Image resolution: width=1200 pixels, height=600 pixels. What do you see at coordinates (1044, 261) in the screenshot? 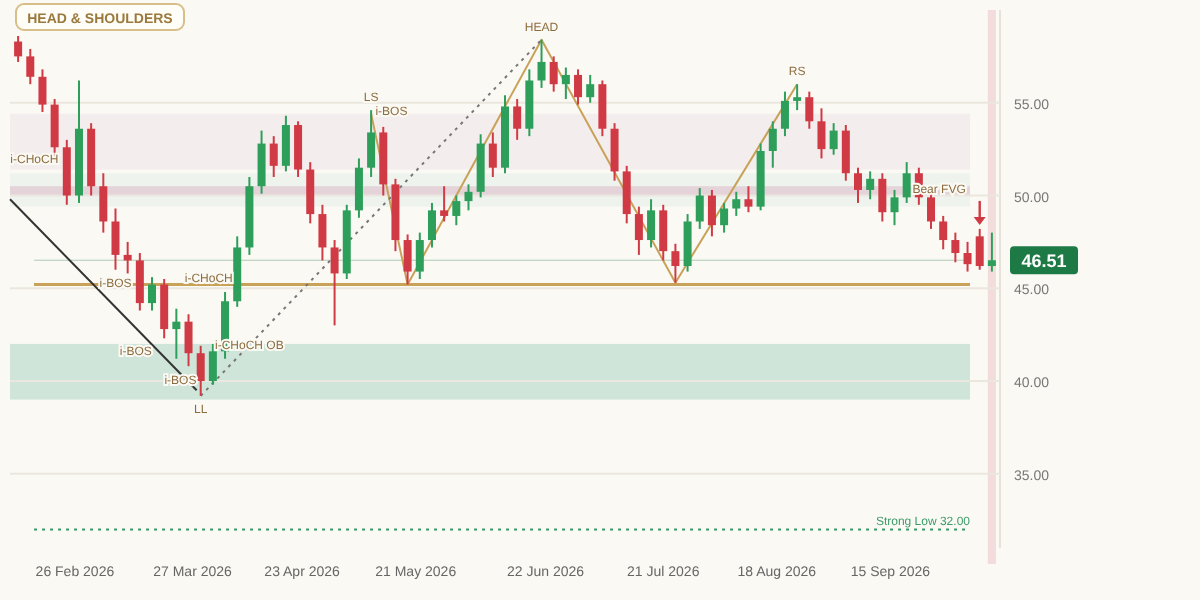
I see `ref-line-label: 46.51` at bounding box center [1044, 261].